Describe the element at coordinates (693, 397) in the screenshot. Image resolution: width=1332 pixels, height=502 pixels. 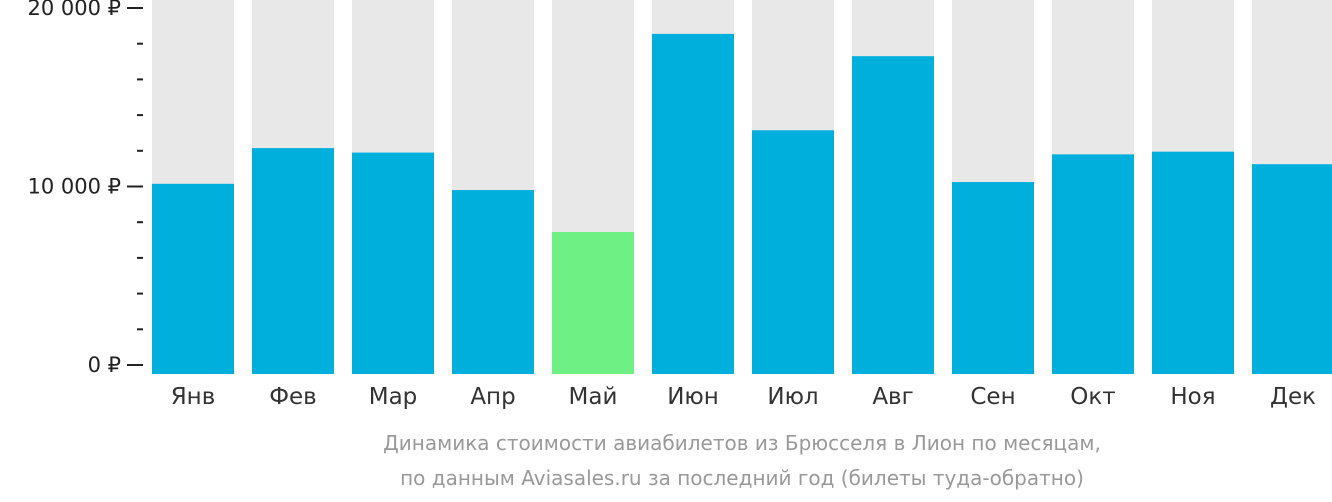
I see `x-tick-label: Июн` at that location.